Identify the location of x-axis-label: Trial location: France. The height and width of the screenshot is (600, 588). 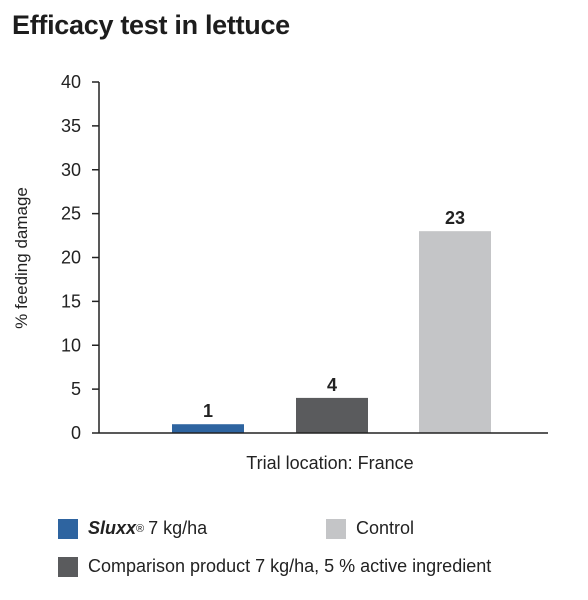
(329, 463).